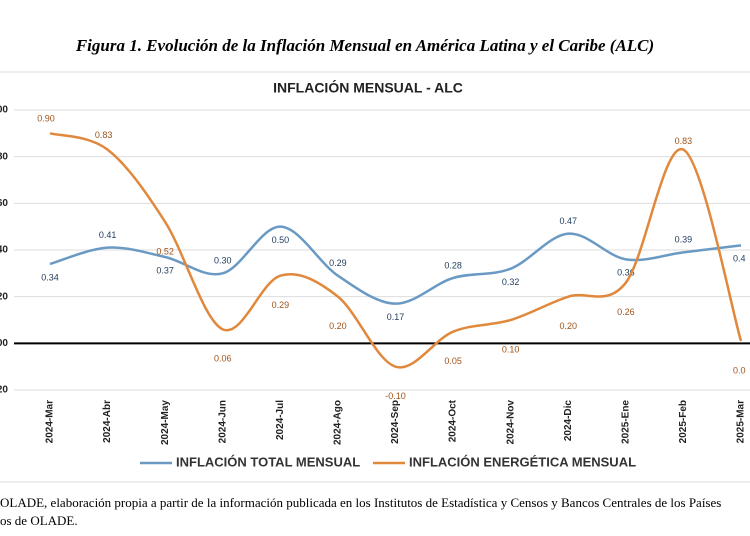 This screenshot has height=536, width=750. I want to click on x-tick-label: 2024-Oct, so click(453, 420).